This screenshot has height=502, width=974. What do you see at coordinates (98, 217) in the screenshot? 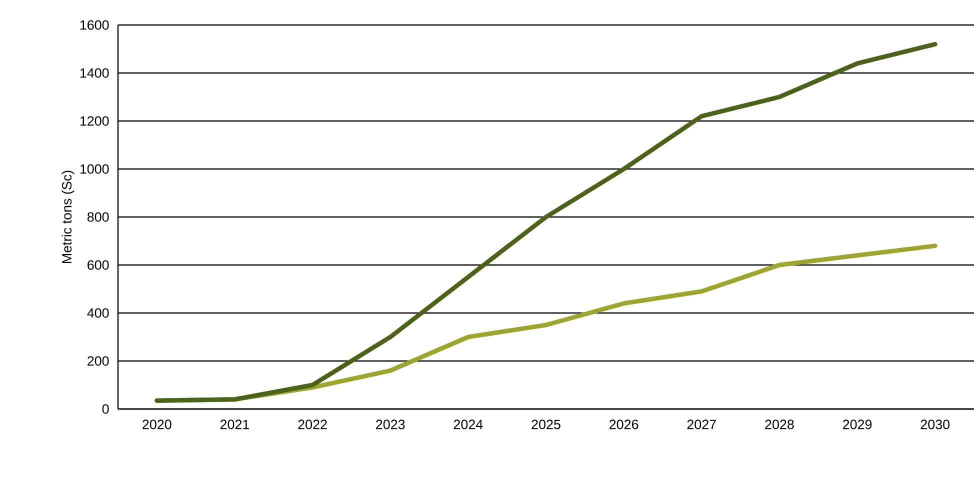
I see `y-tick-label: 800` at bounding box center [98, 217].